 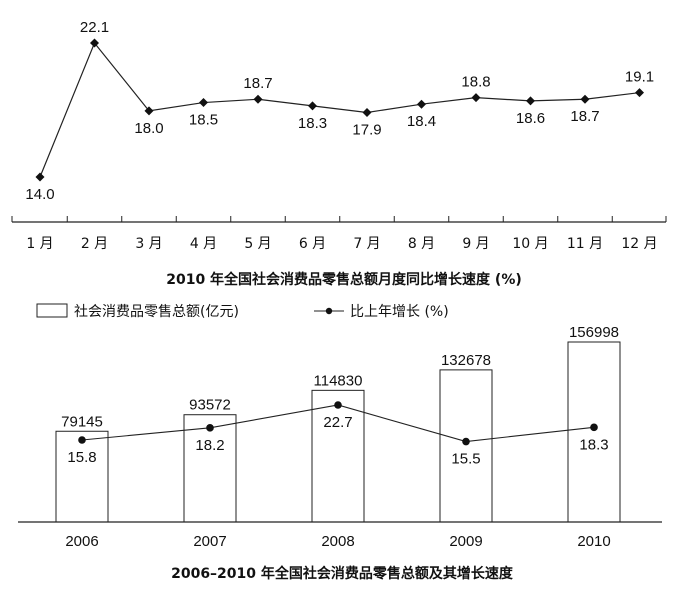 What do you see at coordinates (366, 244) in the screenshot?
I see `chart1-x-tick-label-7: 7 月` at bounding box center [366, 244].